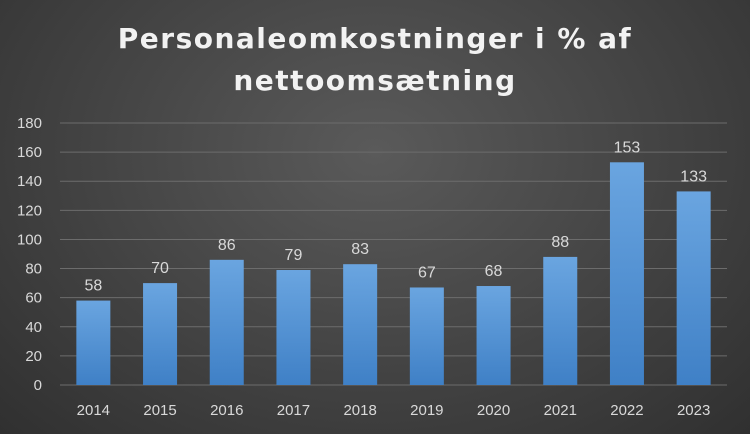  I want to click on bar-2019, so click(426, 336).